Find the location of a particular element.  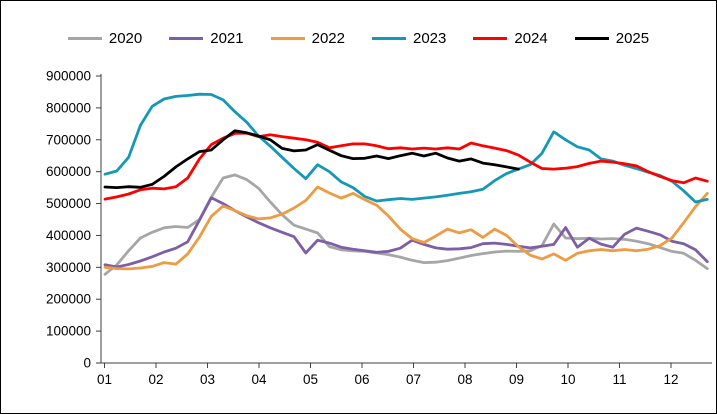

x-axis-tick-label: 11 is located at coordinates (619, 379).